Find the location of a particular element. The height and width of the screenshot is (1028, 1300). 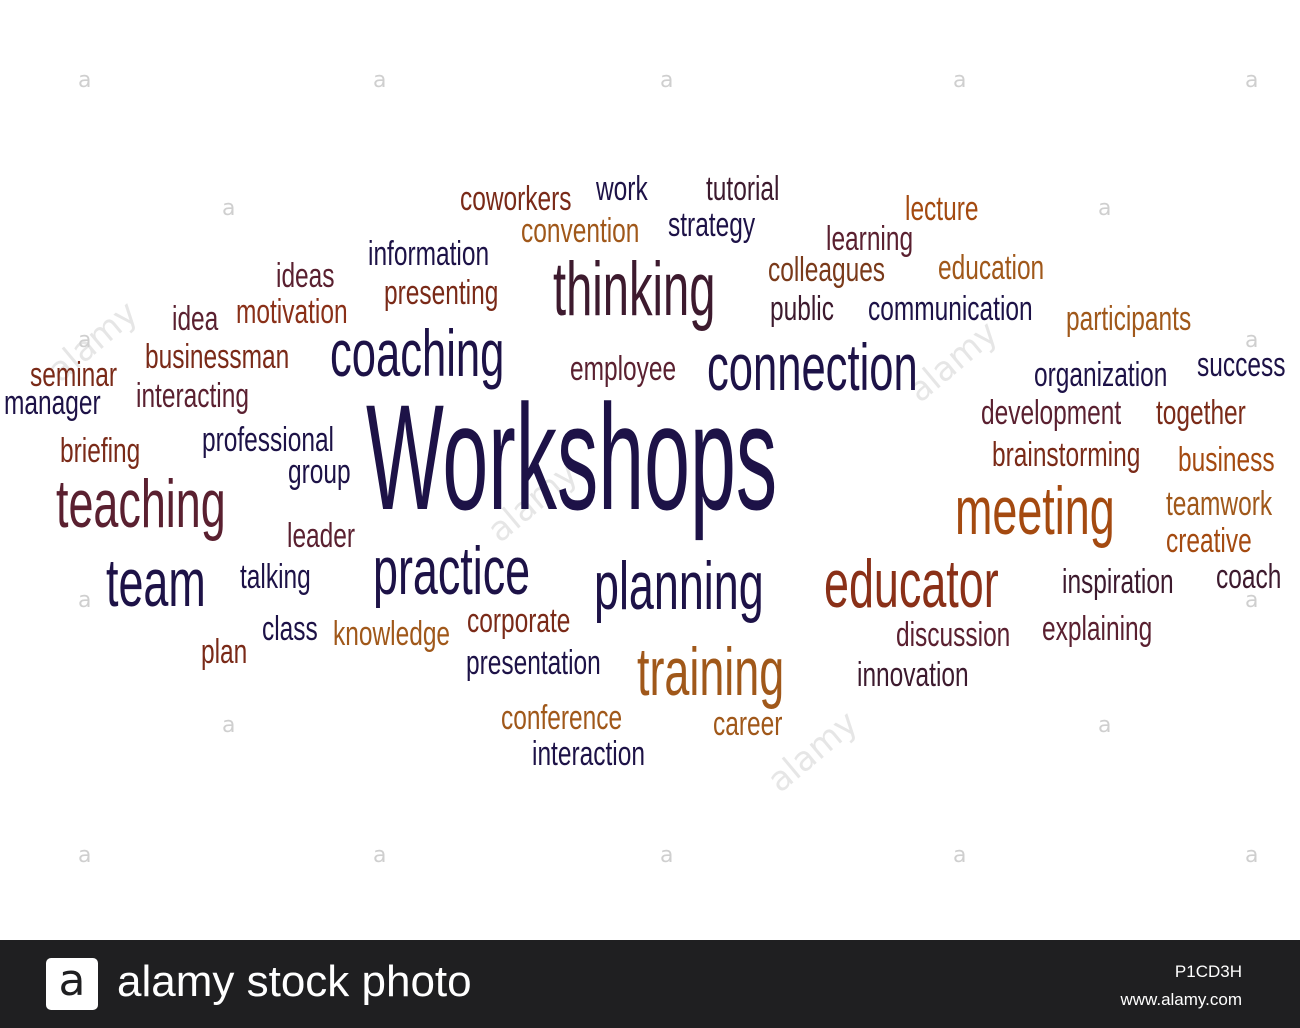

alamy-logo-icon: a is located at coordinates (72, 984).